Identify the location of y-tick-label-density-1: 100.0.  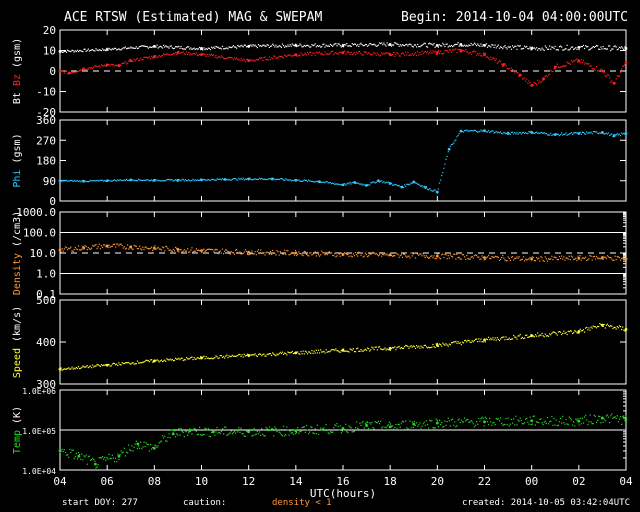
(39, 233).